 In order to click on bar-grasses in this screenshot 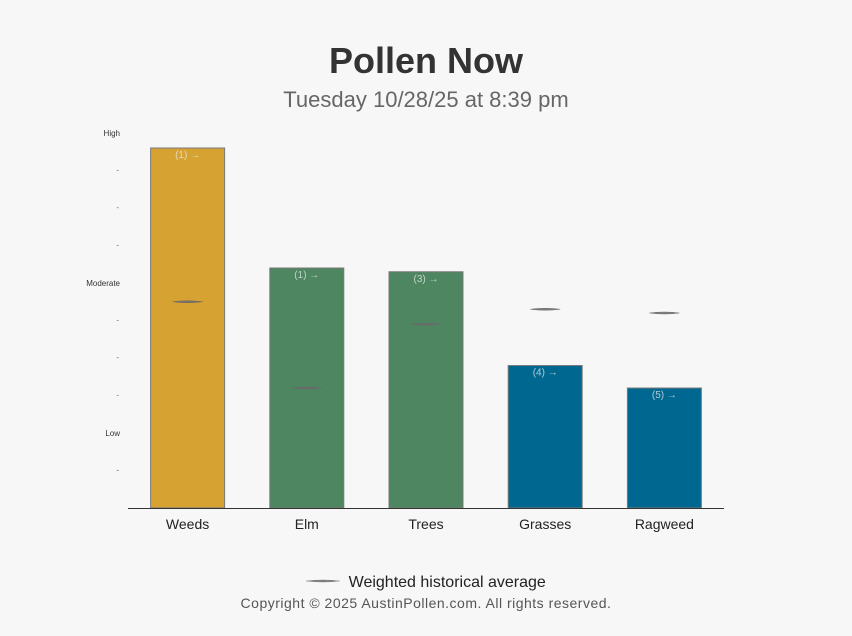, I will do `click(545, 437)`.